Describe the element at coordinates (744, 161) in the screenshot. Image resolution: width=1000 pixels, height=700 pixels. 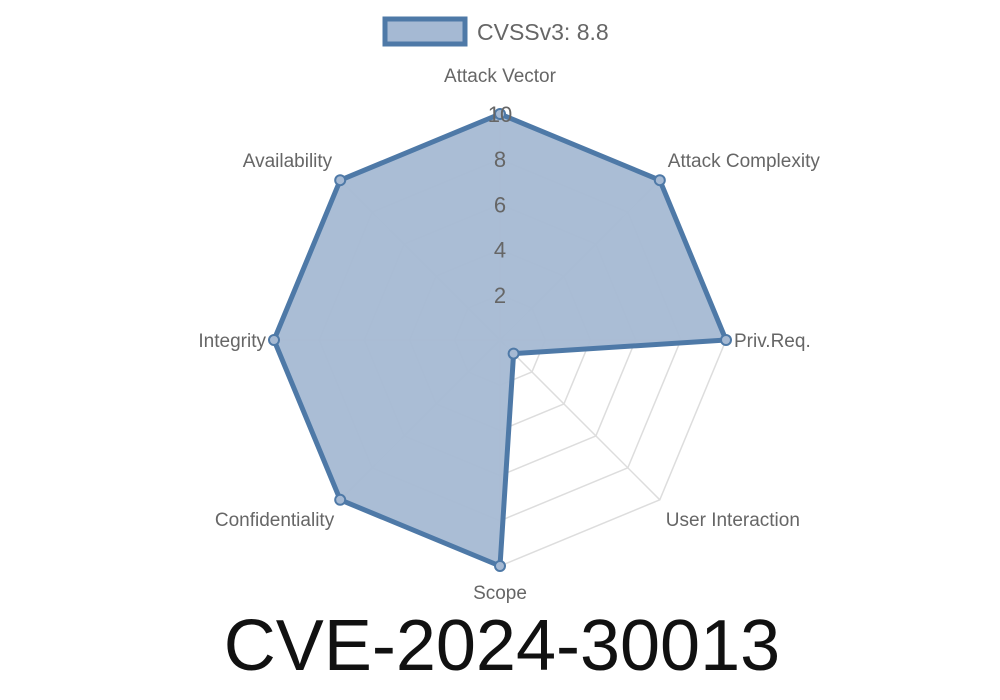
I see `axis-label: Attack Complexity` at that location.